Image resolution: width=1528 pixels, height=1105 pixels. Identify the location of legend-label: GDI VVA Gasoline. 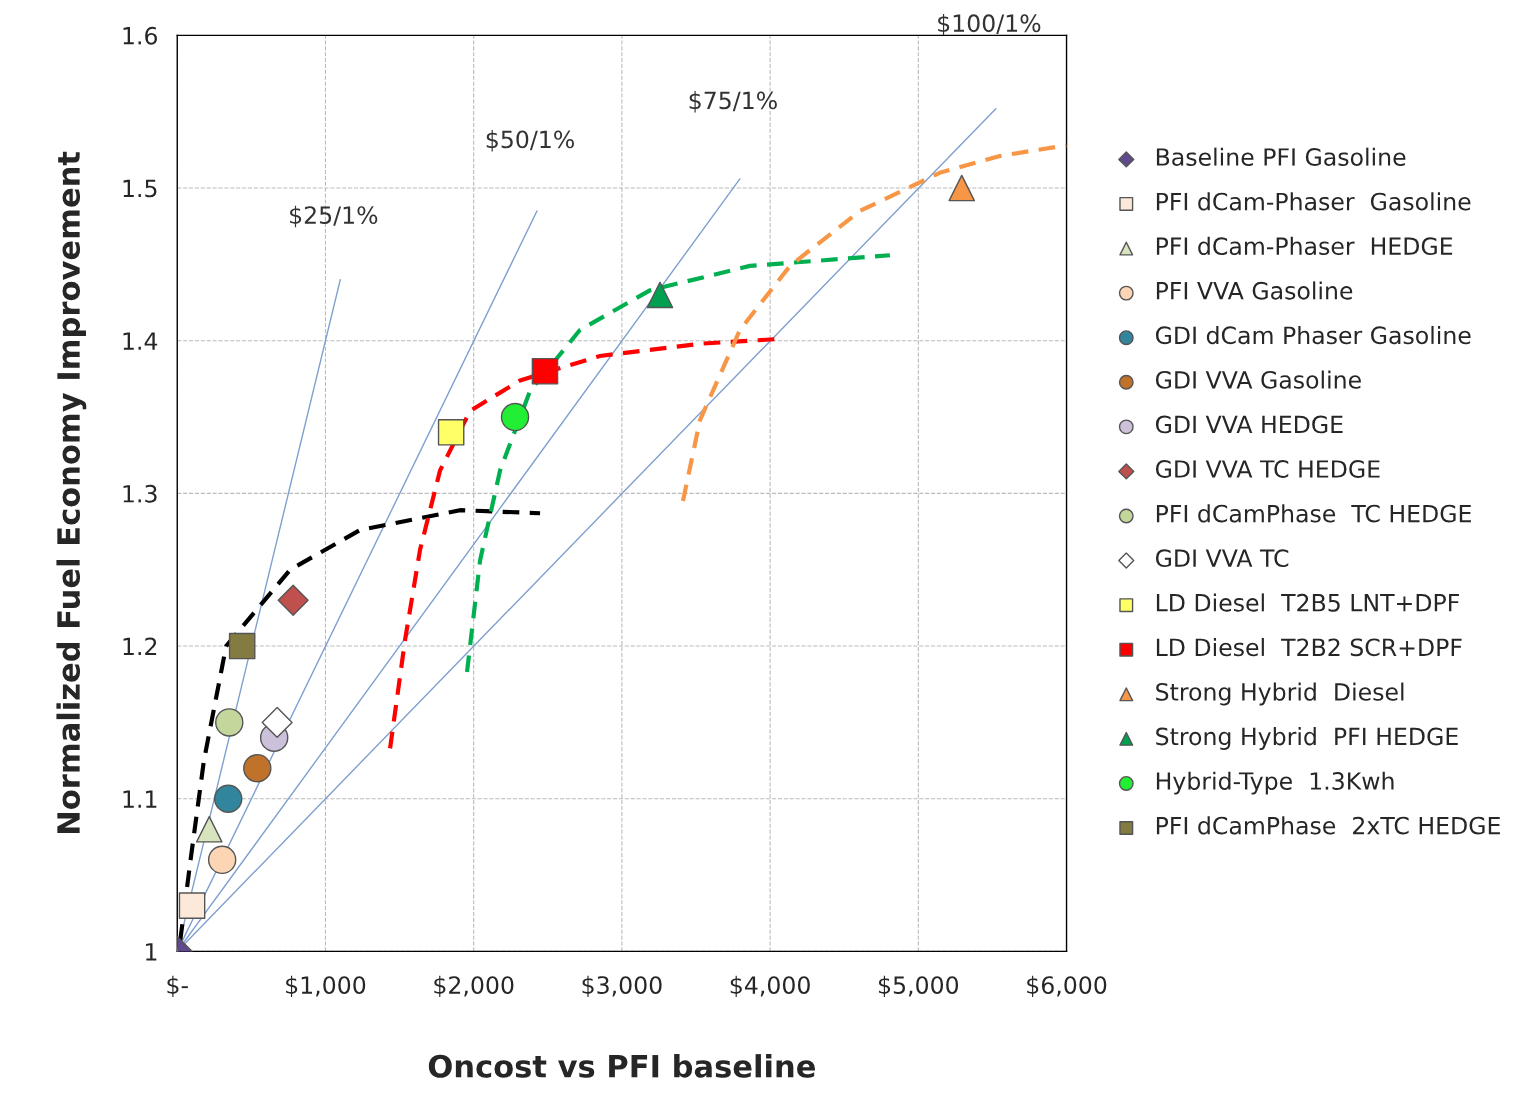
(1258, 379).